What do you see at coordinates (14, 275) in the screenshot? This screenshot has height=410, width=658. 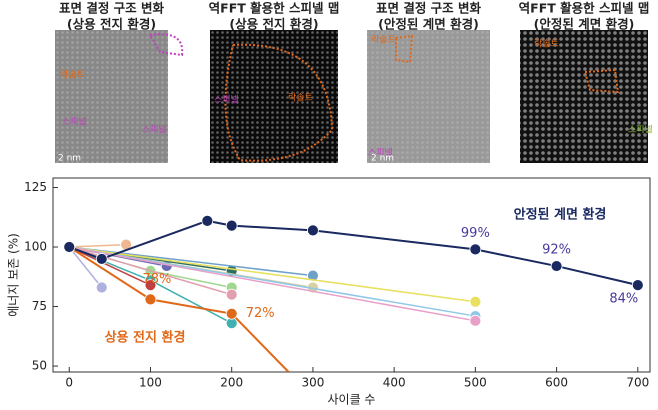 I see `y-axis-label: 에너지 보존 (%)` at bounding box center [14, 275].